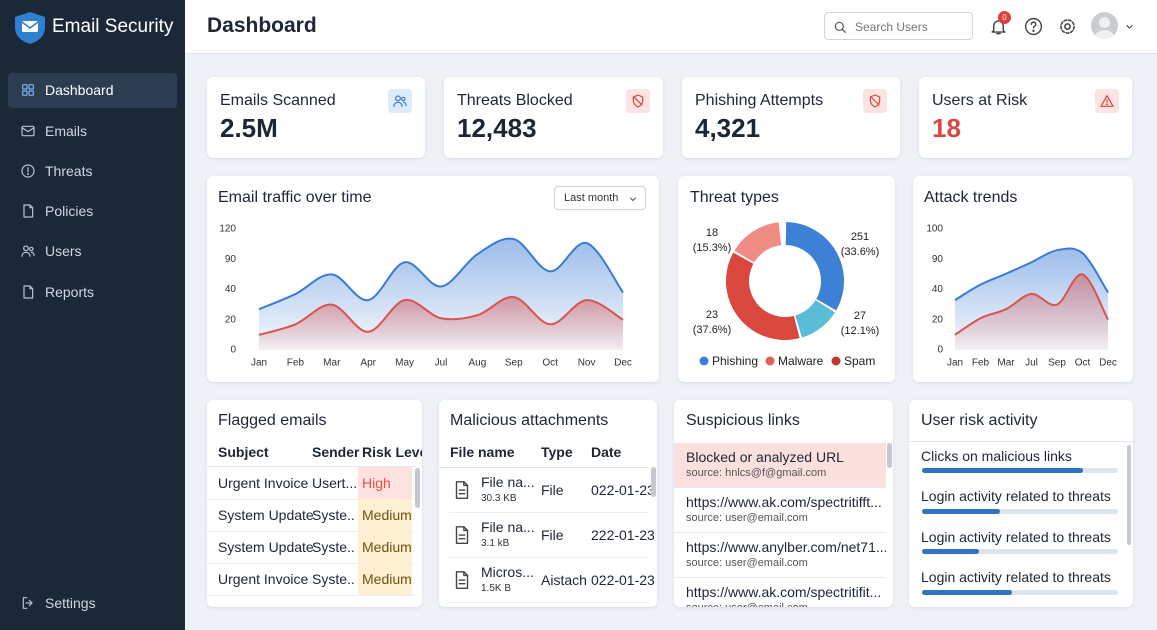 The width and height of the screenshot is (1157, 630). I want to click on segment-value: 23, so click(712, 315).